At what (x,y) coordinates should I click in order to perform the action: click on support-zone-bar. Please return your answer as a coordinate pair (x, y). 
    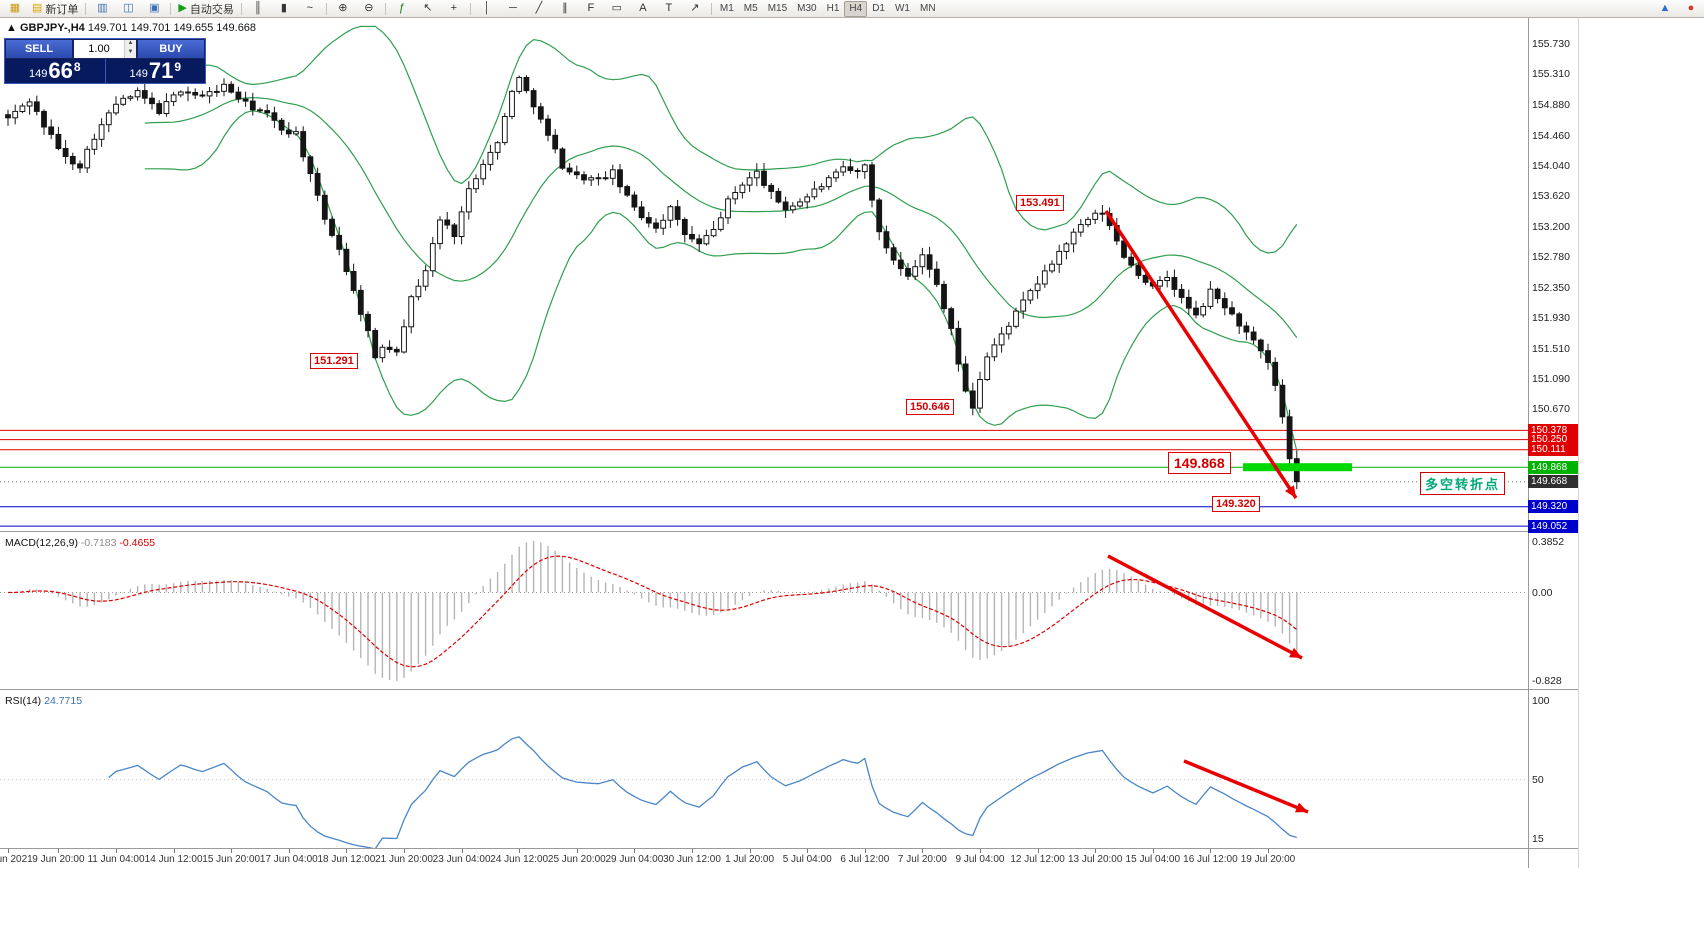
    Looking at the image, I should click on (1297, 467).